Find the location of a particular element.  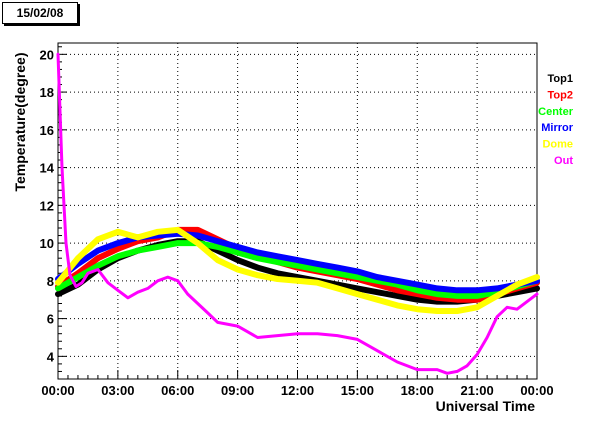

y-axis-label: Temperature(degree) is located at coordinates (20, 121).